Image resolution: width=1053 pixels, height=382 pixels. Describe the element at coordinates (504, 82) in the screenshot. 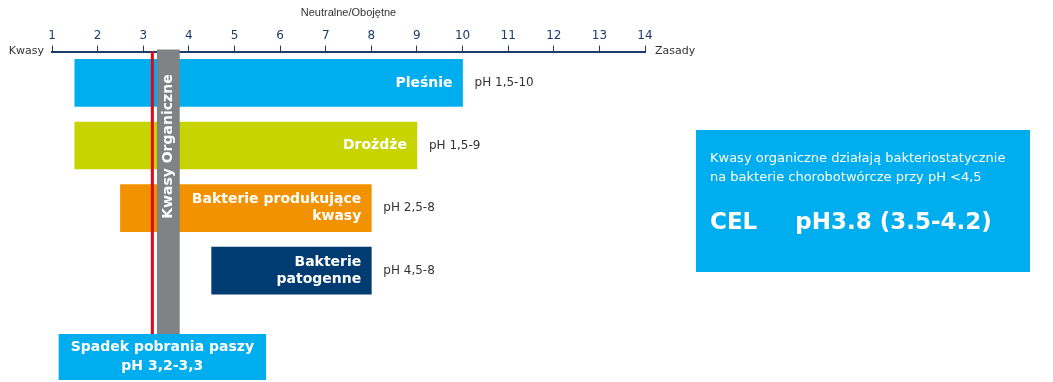

I see `data-label: pH 1,5-10` at that location.